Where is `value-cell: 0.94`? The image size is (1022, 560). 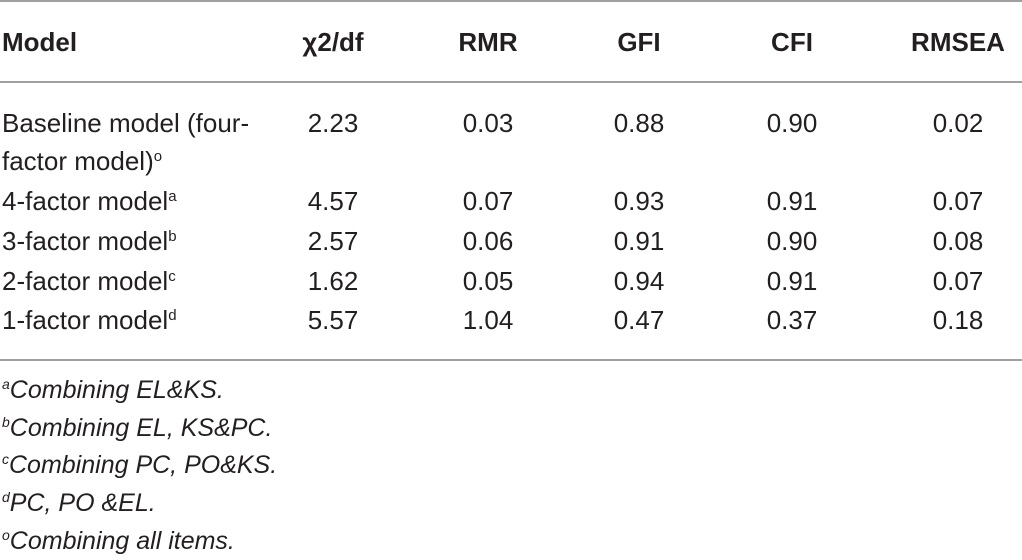
value-cell: 0.94 is located at coordinates (639, 281).